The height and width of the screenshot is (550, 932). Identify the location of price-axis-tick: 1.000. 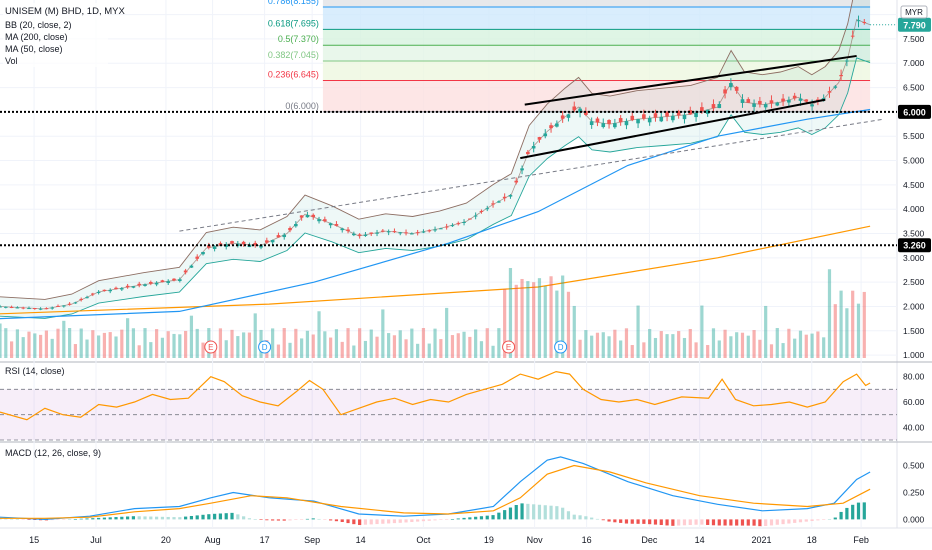
(914, 355).